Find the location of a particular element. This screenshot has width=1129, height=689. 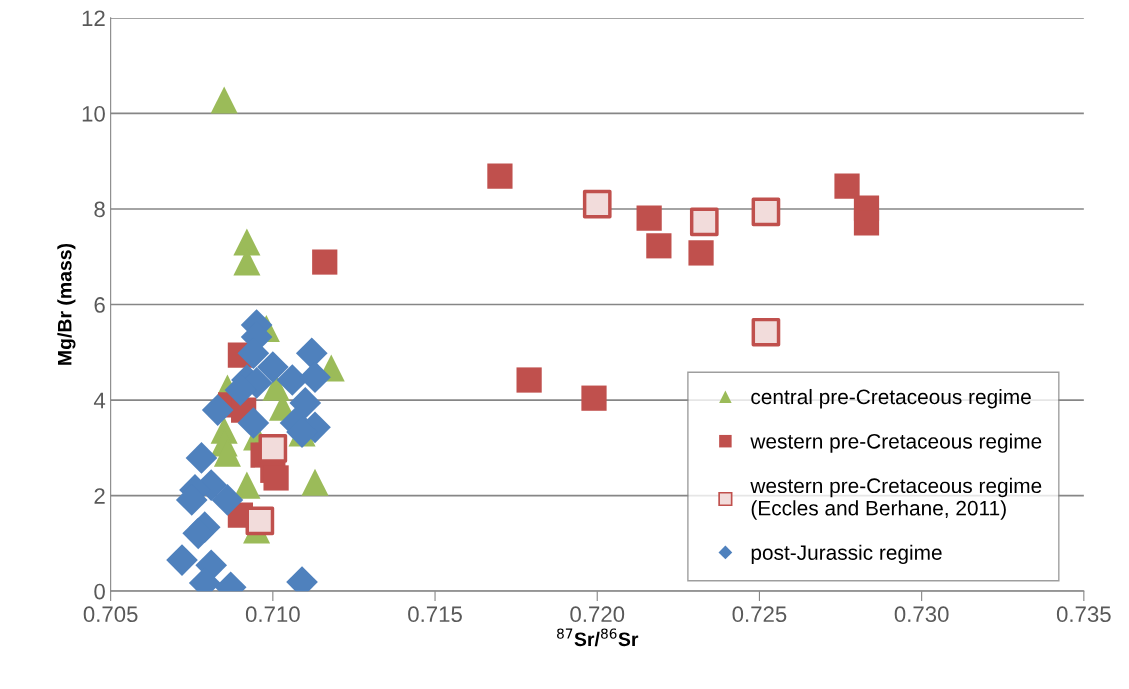

x-tick-label: 0.735 is located at coordinates (1083, 614).